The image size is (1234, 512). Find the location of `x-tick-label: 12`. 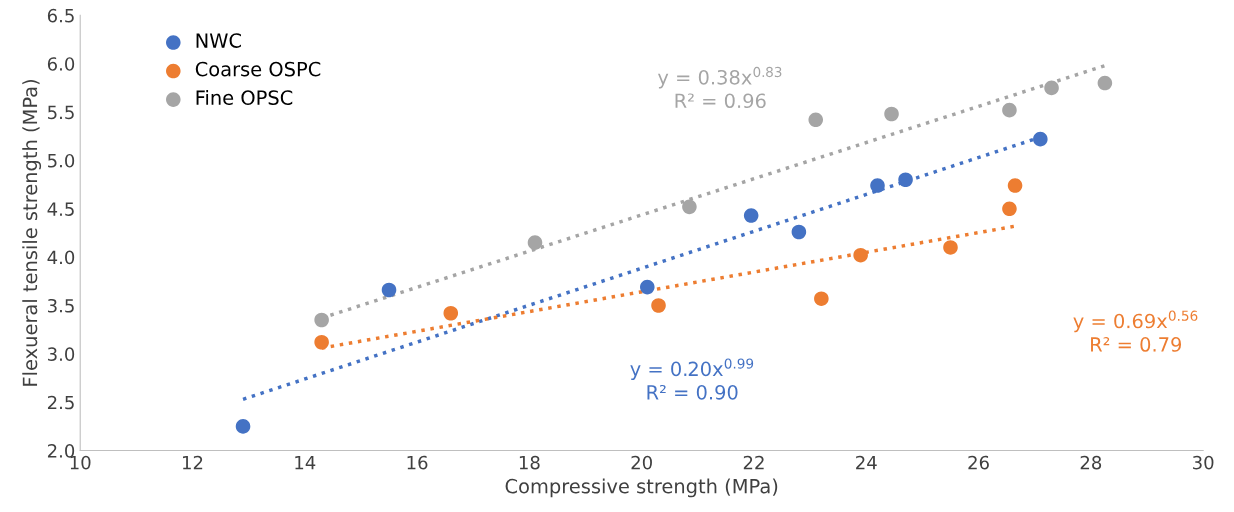

x-tick-label: 12 is located at coordinates (193, 462).